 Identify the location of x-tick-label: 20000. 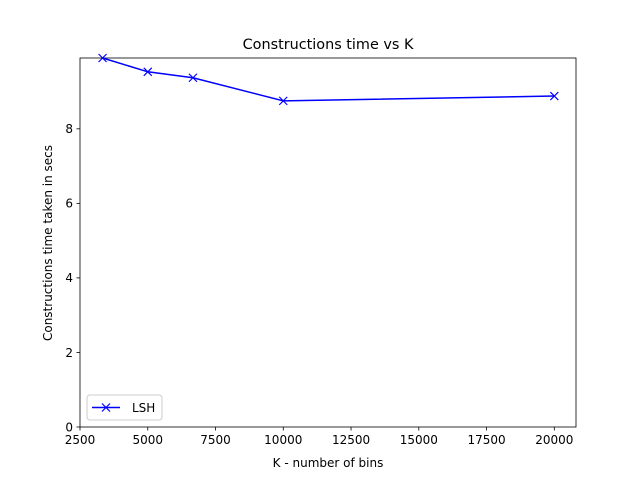
(554, 440).